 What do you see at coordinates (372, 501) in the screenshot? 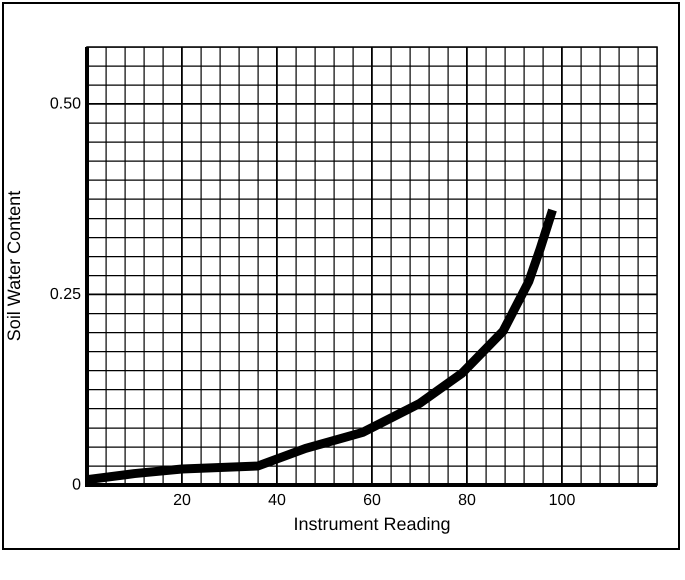
I see `x-tick-label: 60` at bounding box center [372, 501].